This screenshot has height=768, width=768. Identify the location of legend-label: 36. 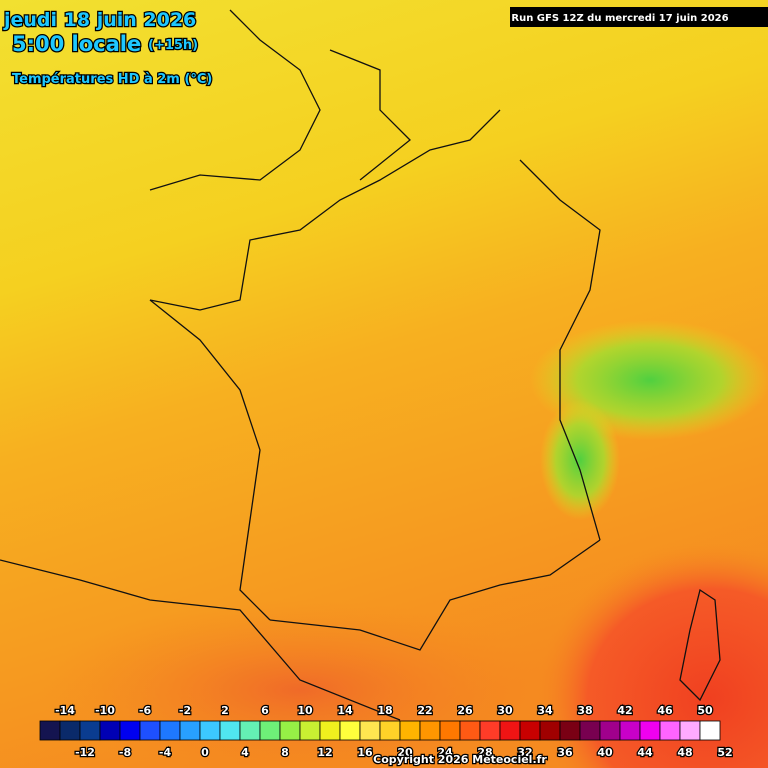
(565, 752).